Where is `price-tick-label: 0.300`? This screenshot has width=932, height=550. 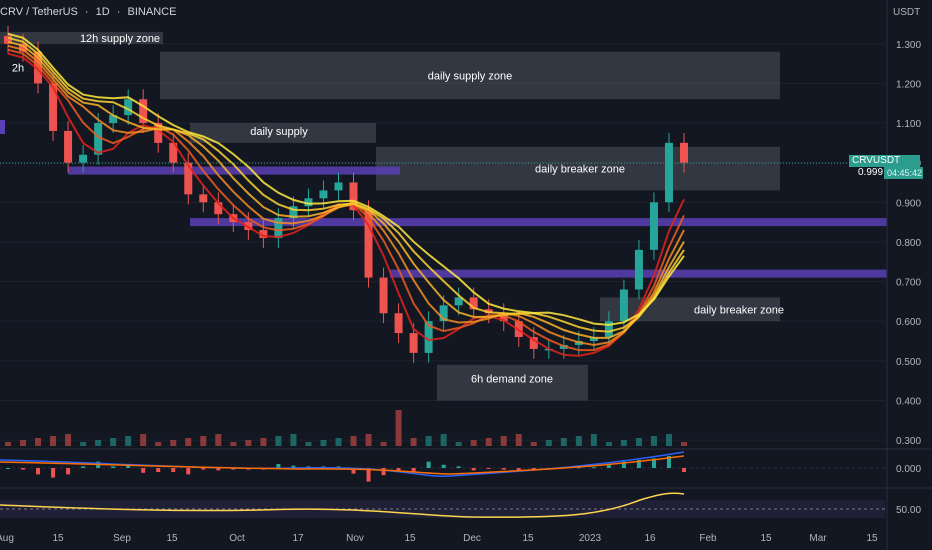
price-tick-label: 0.300 is located at coordinates (908, 441).